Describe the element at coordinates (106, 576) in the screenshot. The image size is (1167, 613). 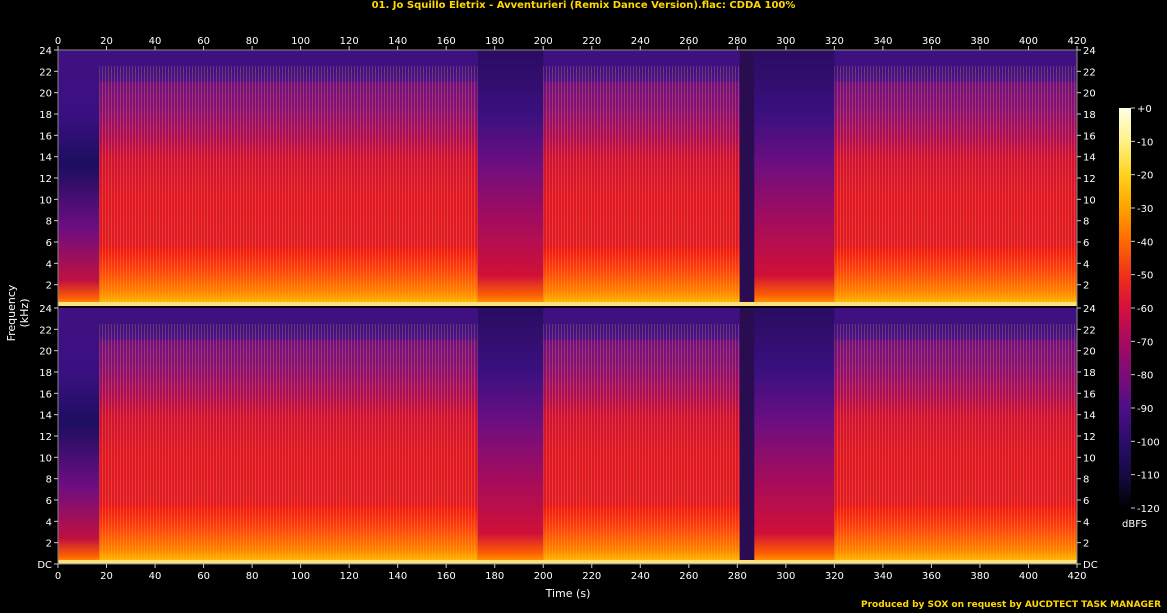
I see `x-tick-label-bottom: 20` at that location.